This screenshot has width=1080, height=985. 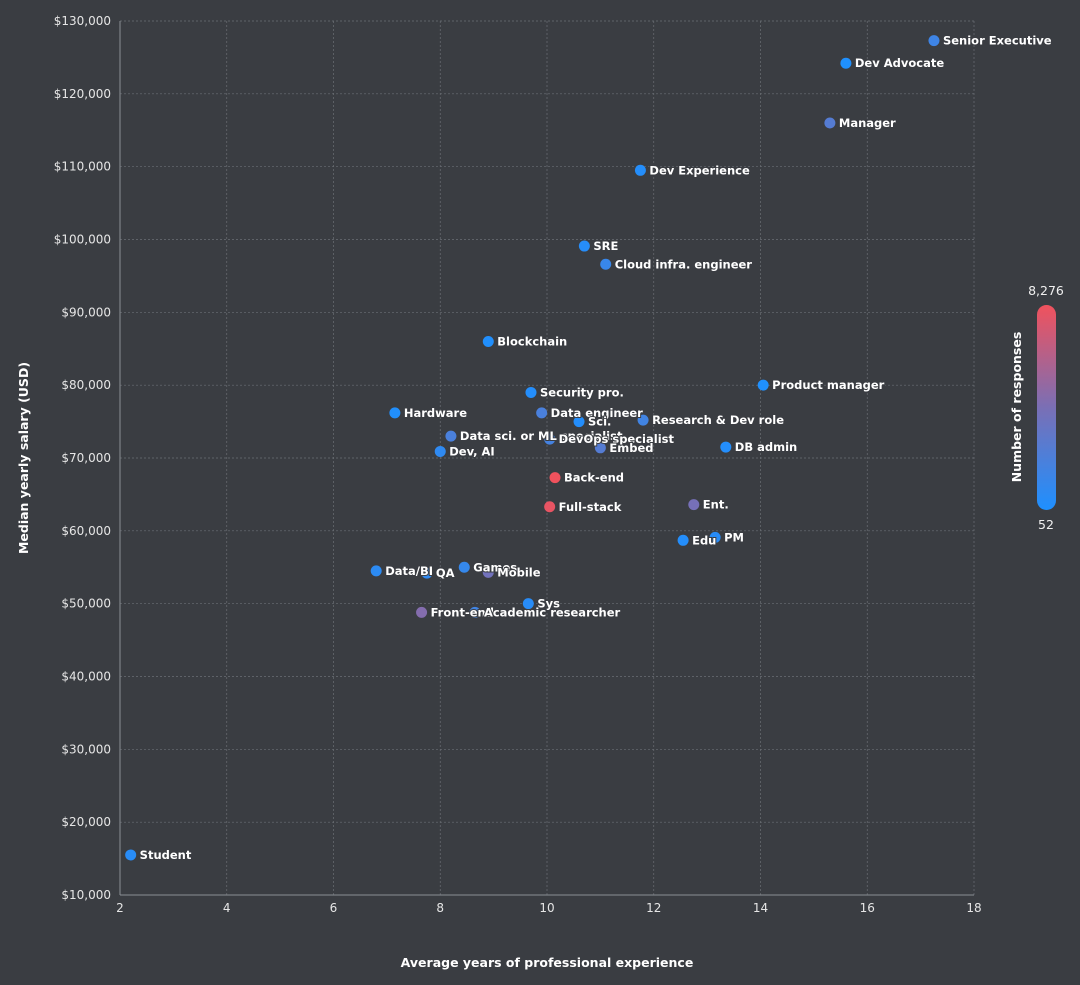 What do you see at coordinates (899, 63) in the screenshot?
I see `data-point-label: Dev Advocate` at bounding box center [899, 63].